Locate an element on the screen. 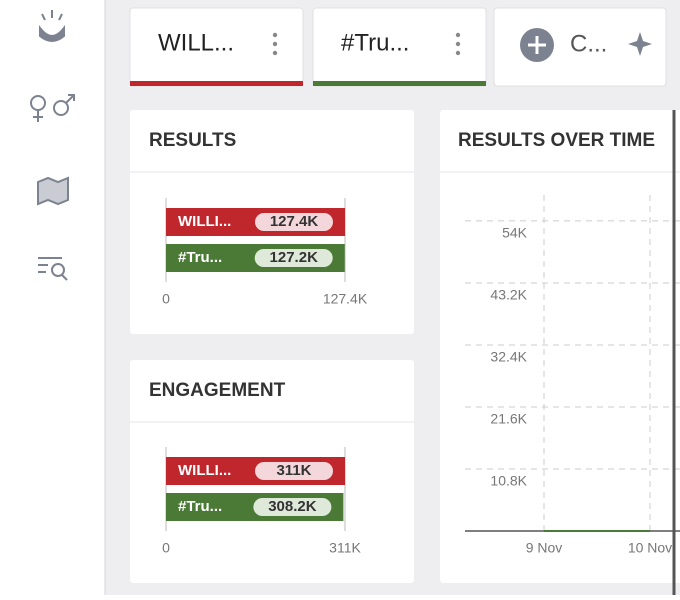 Image resolution: width=680 pixels, height=600 pixels. x-tick-label: 127.4K is located at coordinates (345, 299).